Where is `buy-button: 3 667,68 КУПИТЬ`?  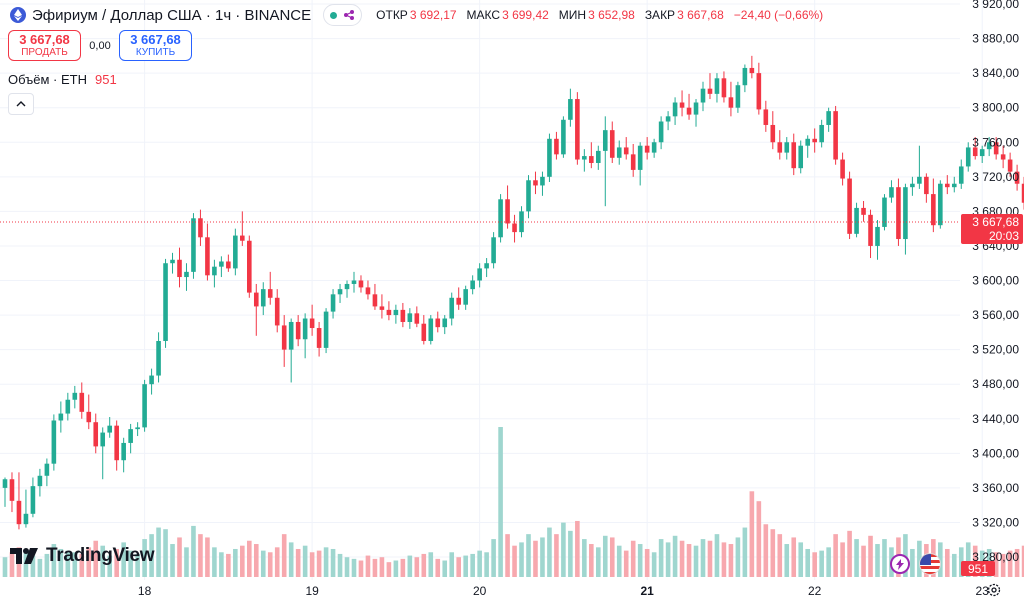 buy-button: 3 667,68 КУПИТЬ is located at coordinates (155, 45).